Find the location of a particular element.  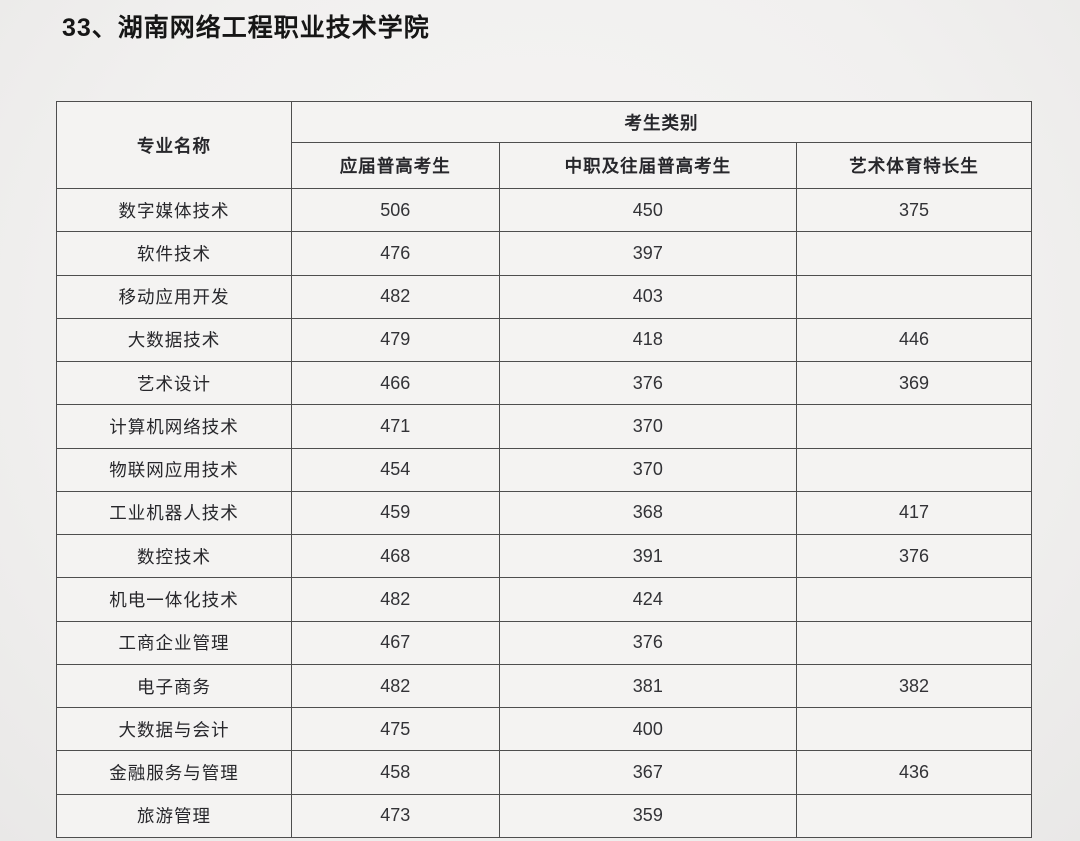

column-header-category-0: 应届普高考生 is located at coordinates (395, 165).